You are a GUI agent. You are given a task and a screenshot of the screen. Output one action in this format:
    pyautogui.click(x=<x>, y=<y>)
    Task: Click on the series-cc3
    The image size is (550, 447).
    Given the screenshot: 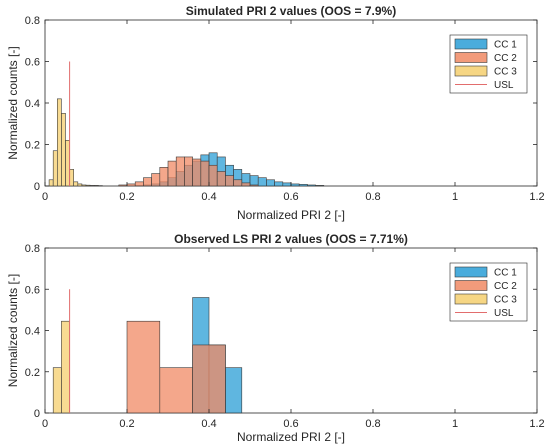 What is the action you would take?
    pyautogui.click(x=75, y=142)
    